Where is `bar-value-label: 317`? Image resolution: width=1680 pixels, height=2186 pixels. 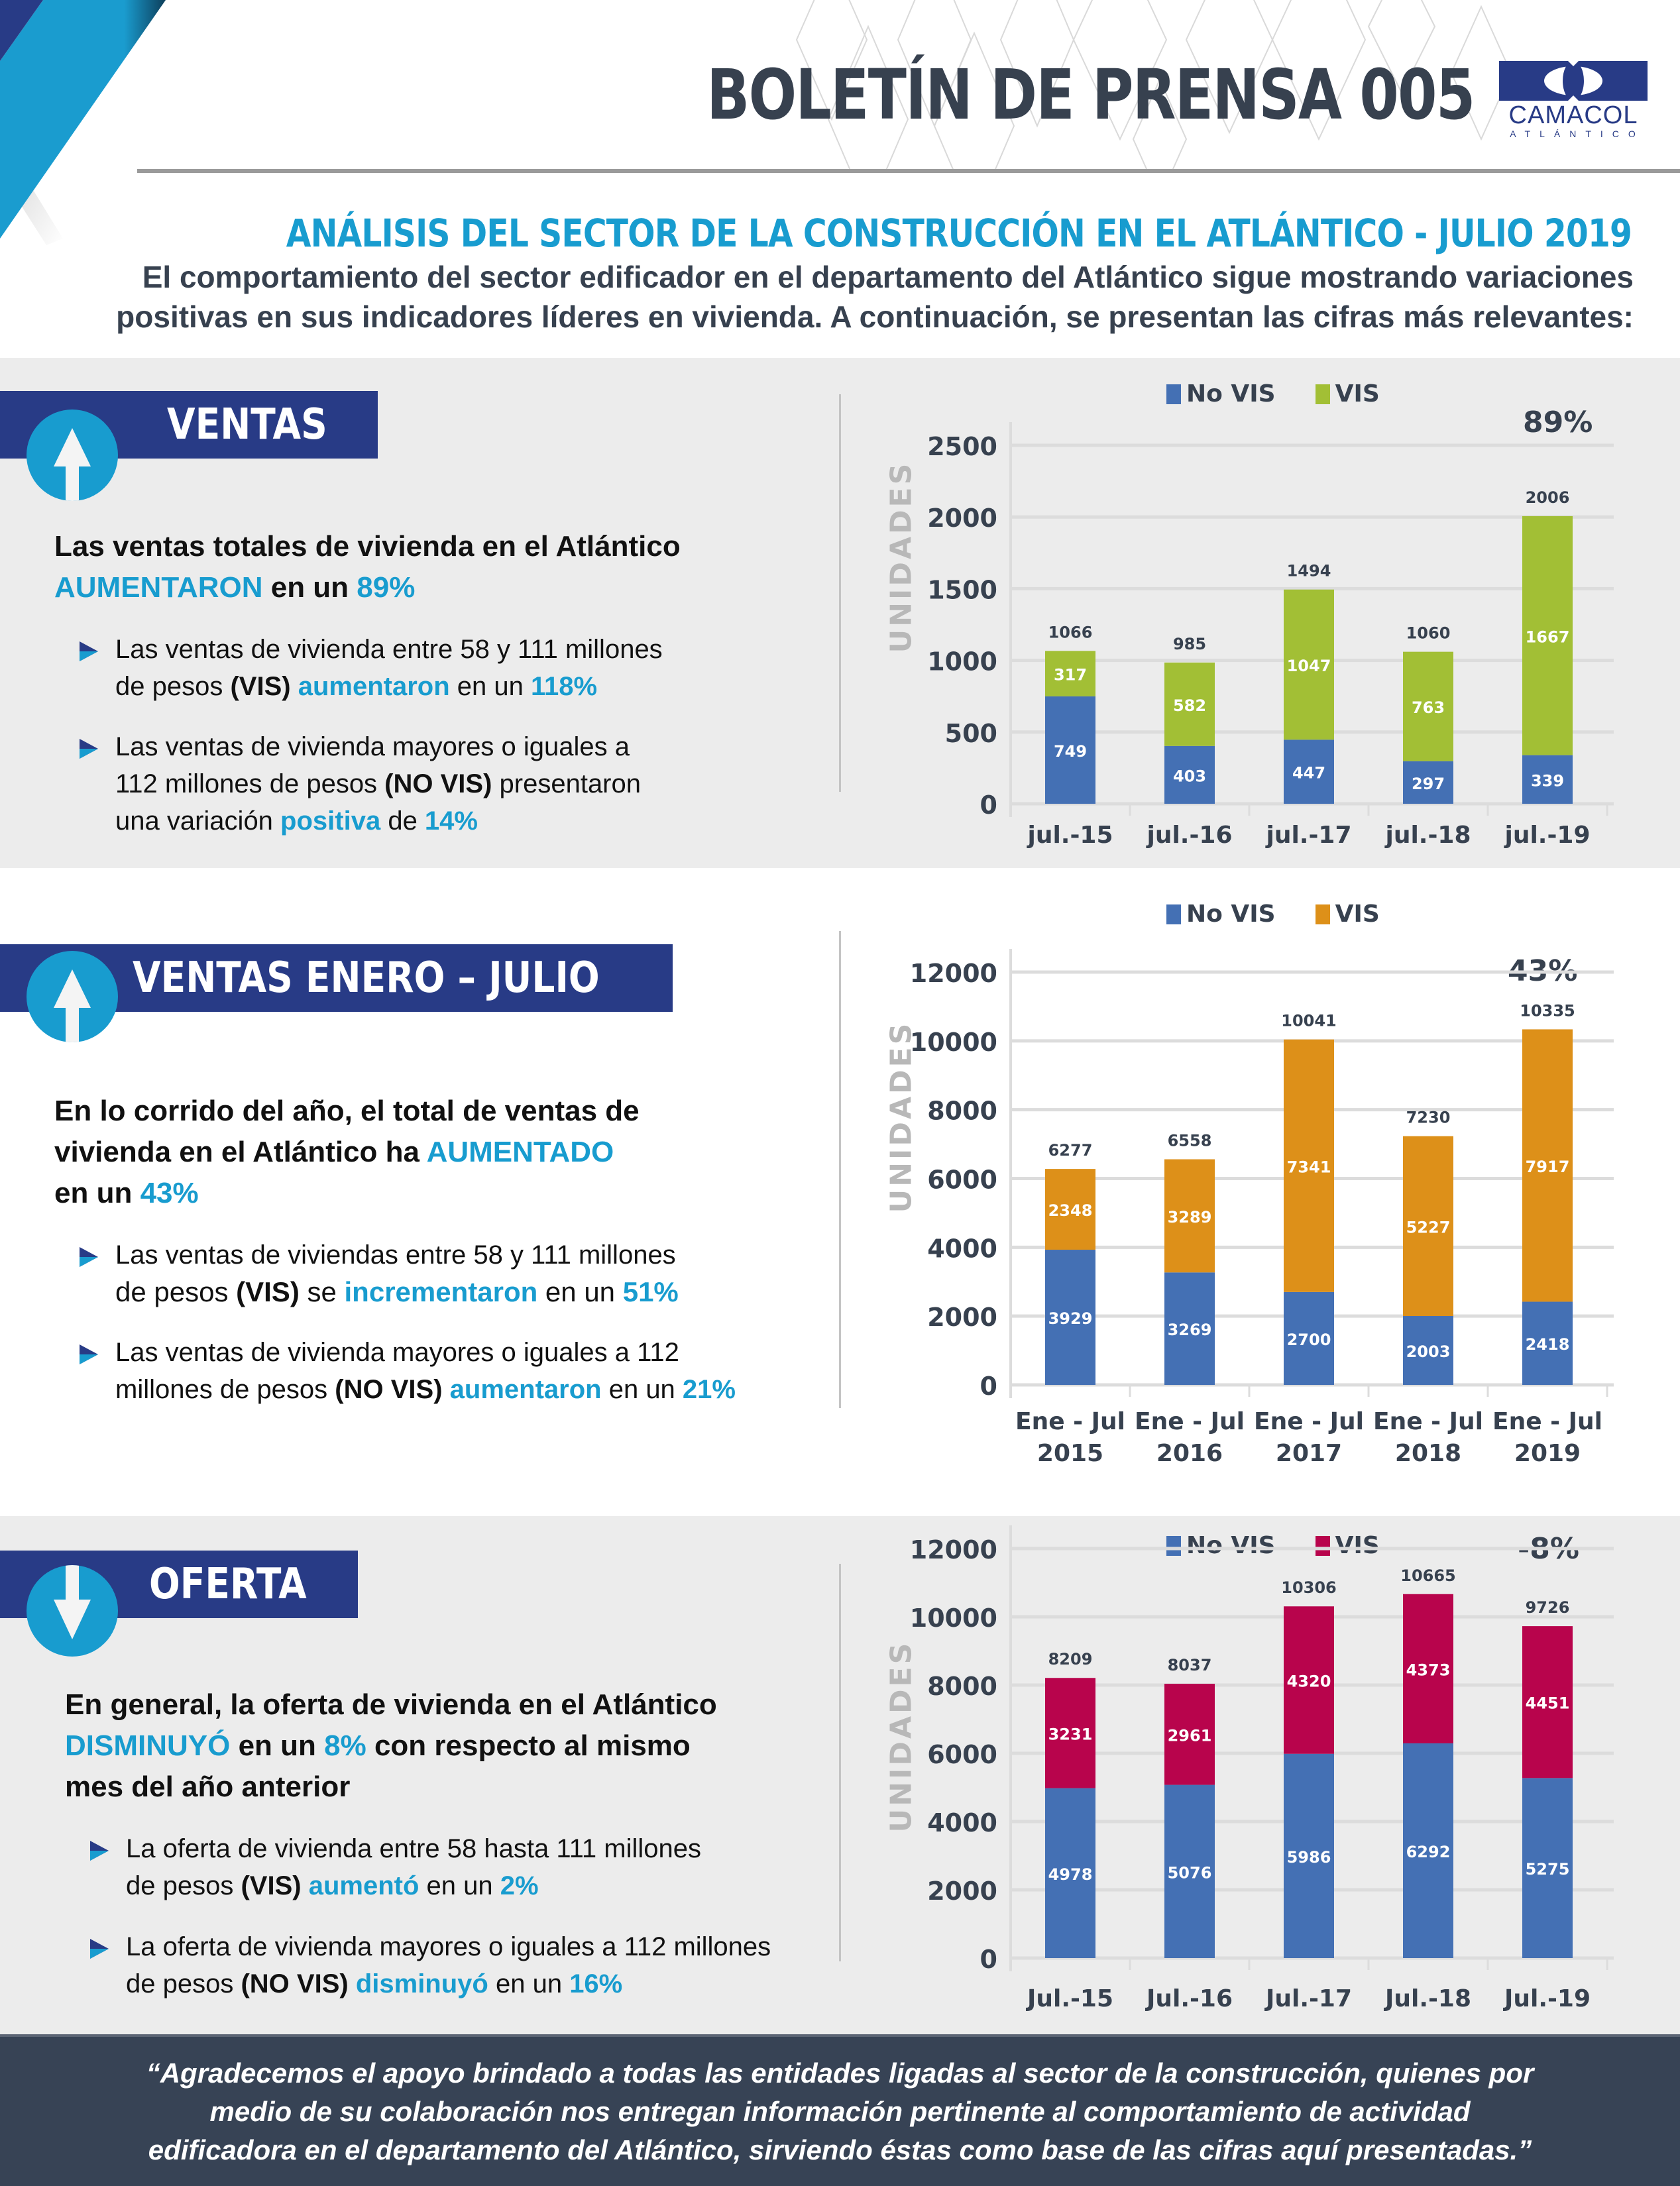 bar-value-label: 317 is located at coordinates (1071, 675).